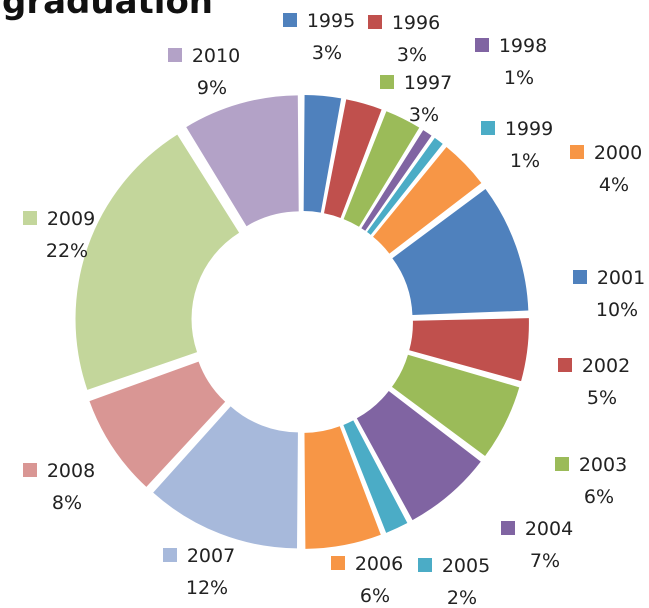  Describe the element at coordinates (428, 83) in the screenshot. I see `slice-label: 1997` at that location.